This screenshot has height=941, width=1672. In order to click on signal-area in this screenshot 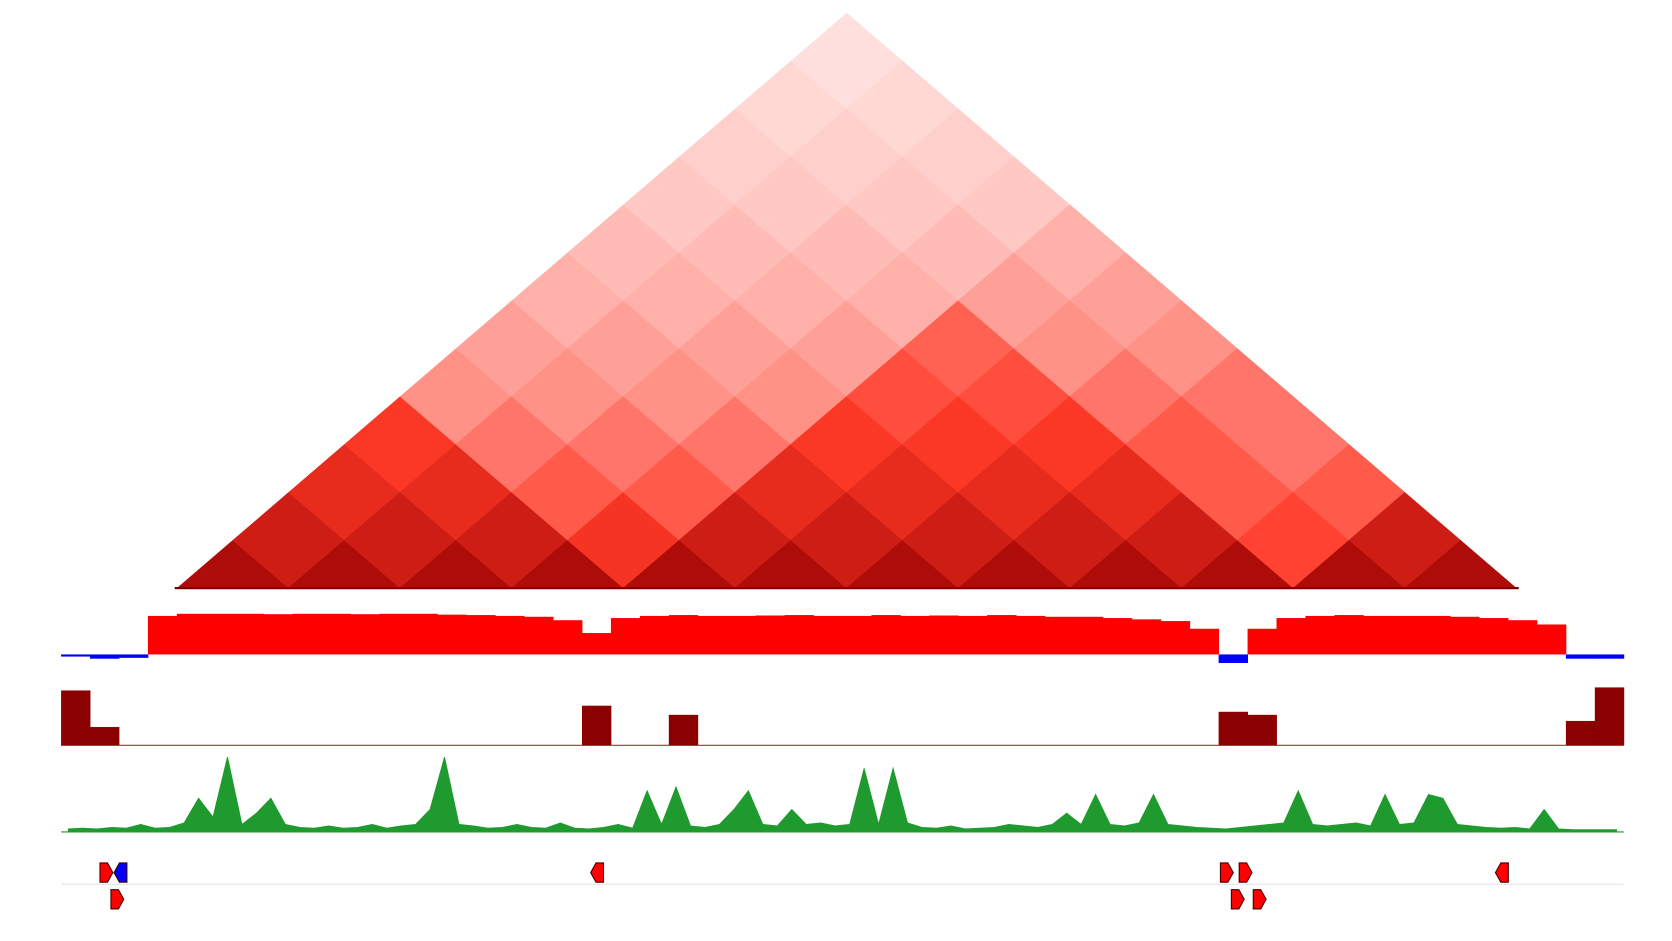, I will do `click(842, 794)`.